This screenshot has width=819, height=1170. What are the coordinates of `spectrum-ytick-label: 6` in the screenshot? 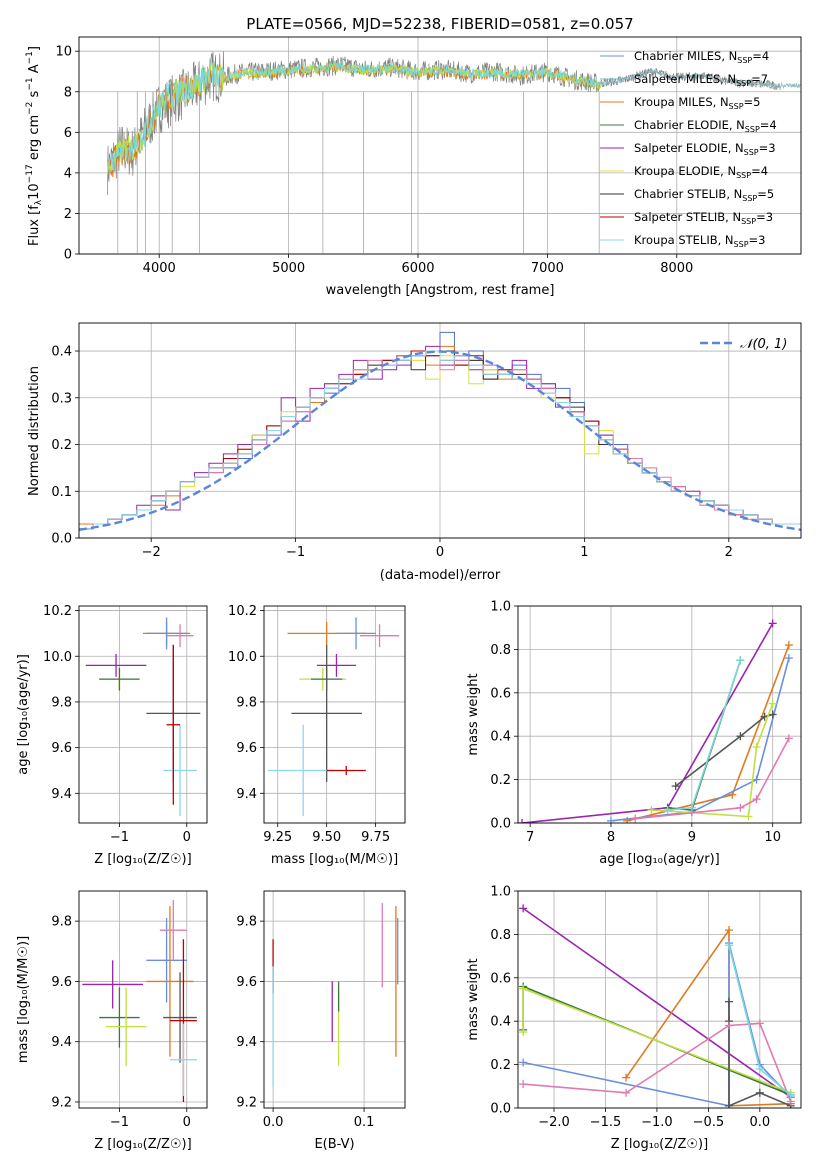 It's located at (68, 133).